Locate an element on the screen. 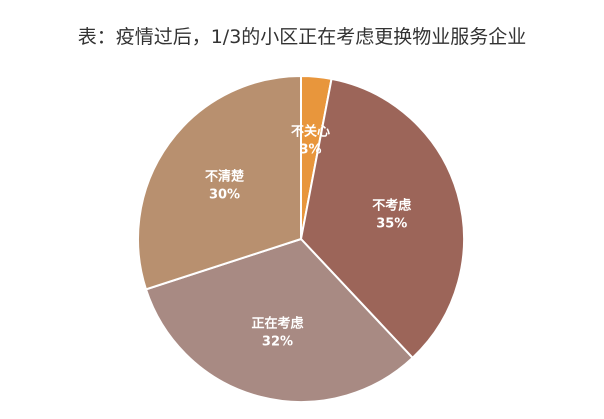 The width and height of the screenshot is (604, 419). chart-title: 表：疫情过后，1/3的小区正在考虑更换物业服务企业 is located at coordinates (302, 37).